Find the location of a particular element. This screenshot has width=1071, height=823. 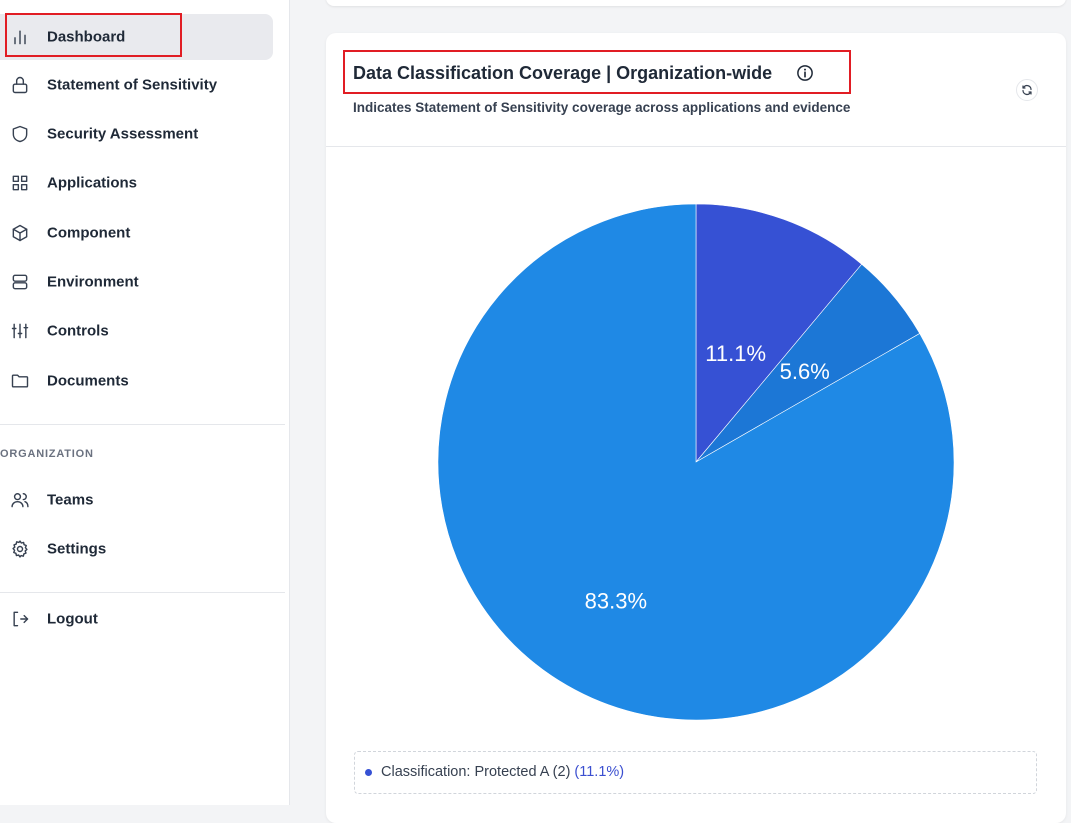

sidebar-item-component: Component is located at coordinates (136, 233).